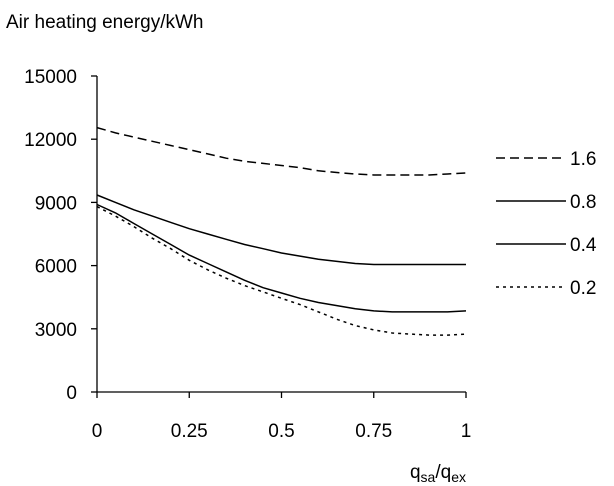  Describe the element at coordinates (546, 224) in the screenshot. I see `legend: 1.6 0.8 0.4 0.2` at that location.